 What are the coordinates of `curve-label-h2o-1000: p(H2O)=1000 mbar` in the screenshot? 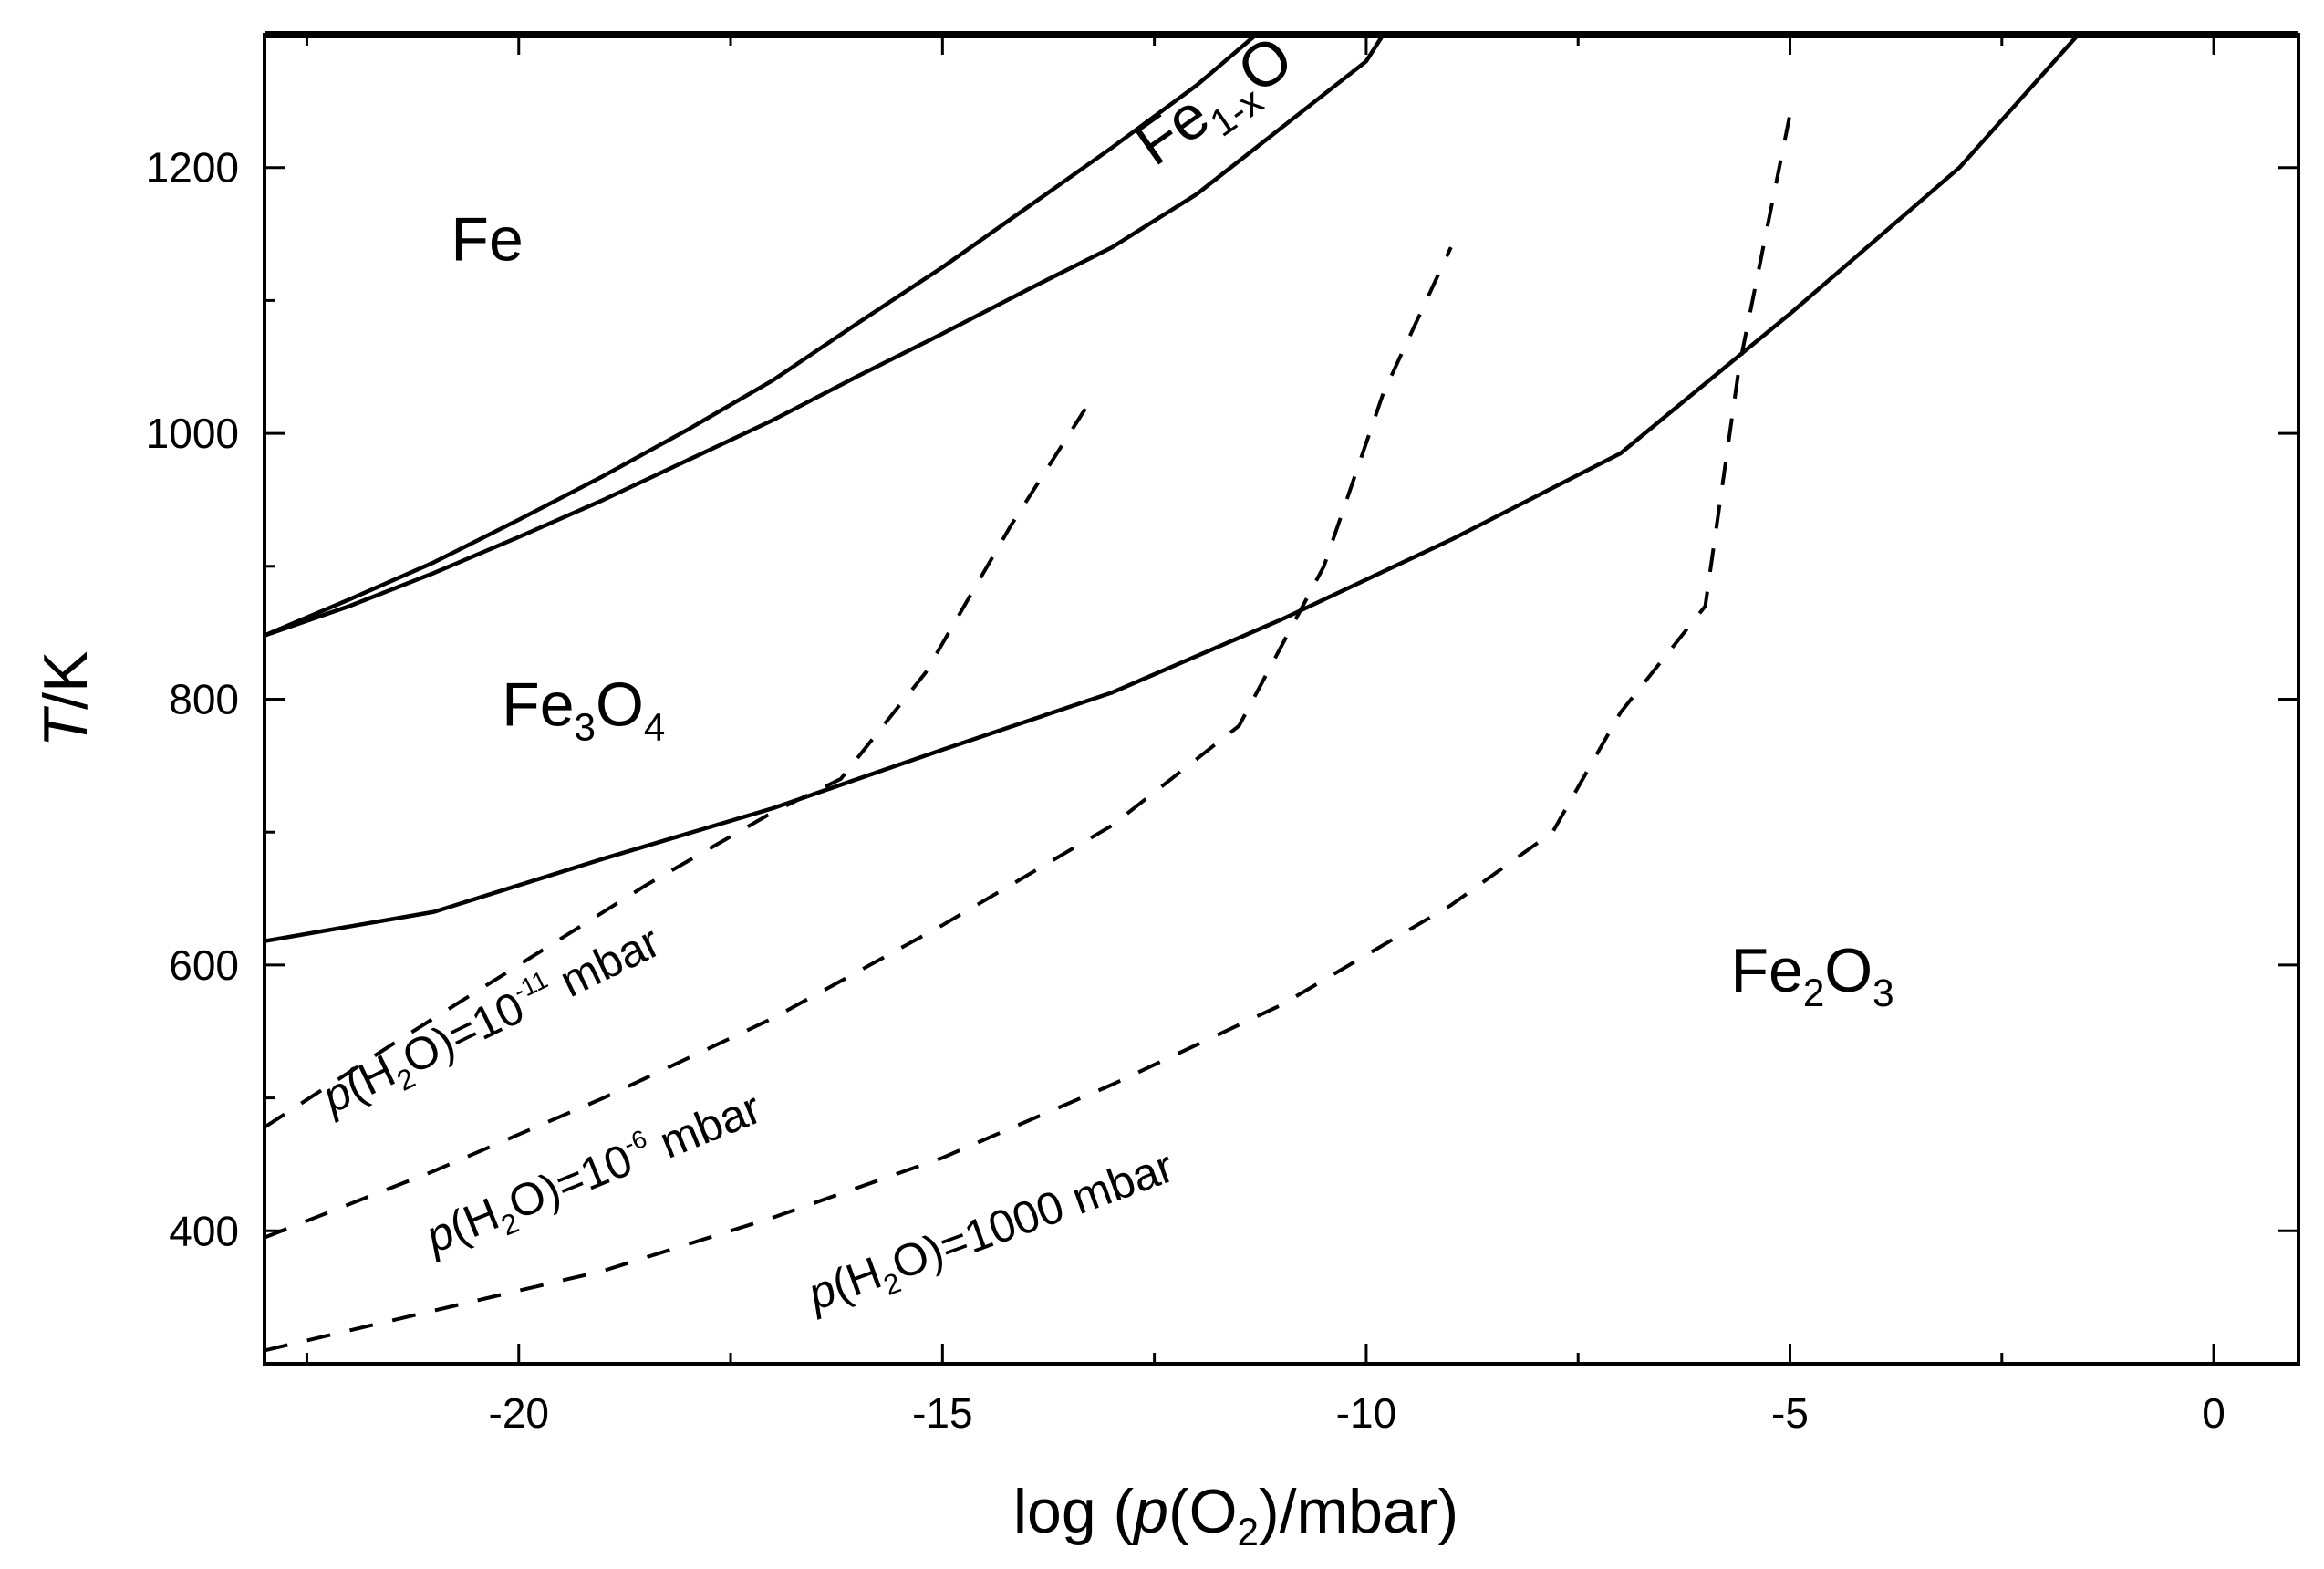 It's located at (991, 1233).